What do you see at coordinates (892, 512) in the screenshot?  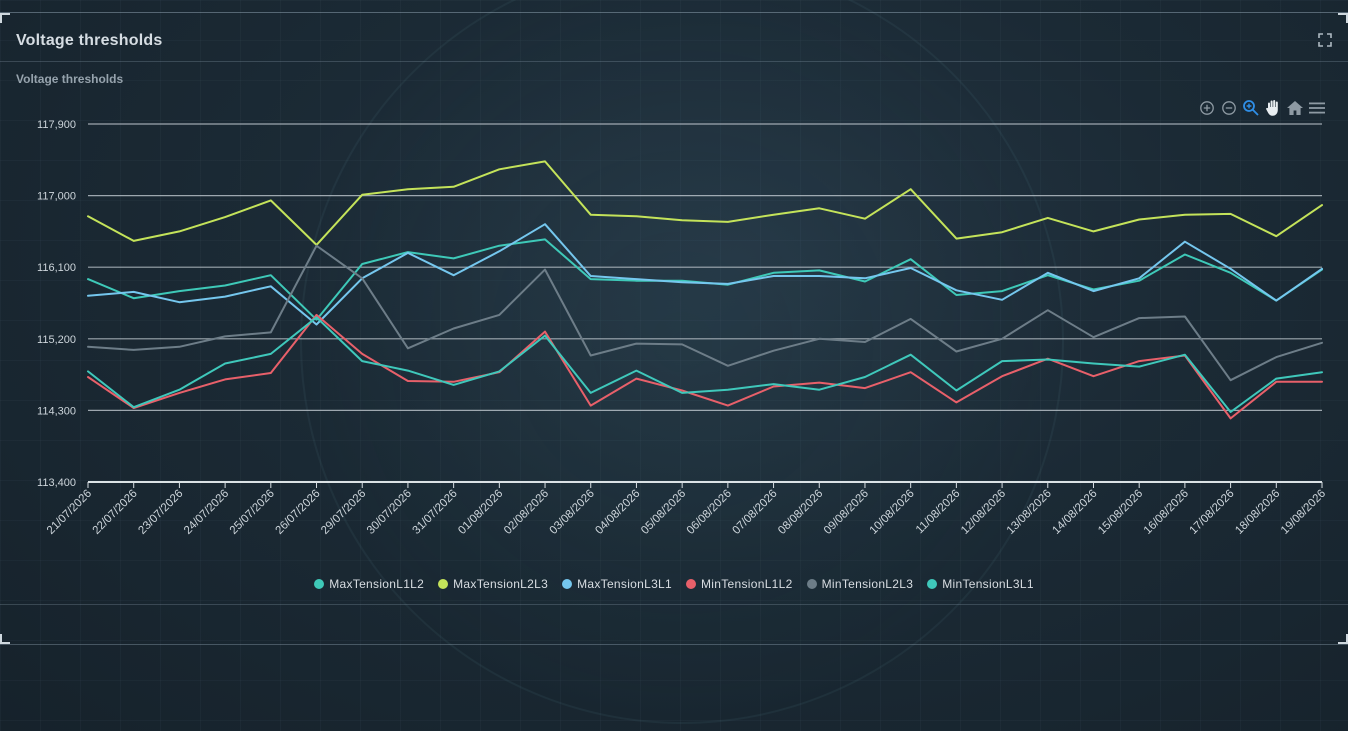 I see `x-tick-label: 10/08/2026` at bounding box center [892, 512].